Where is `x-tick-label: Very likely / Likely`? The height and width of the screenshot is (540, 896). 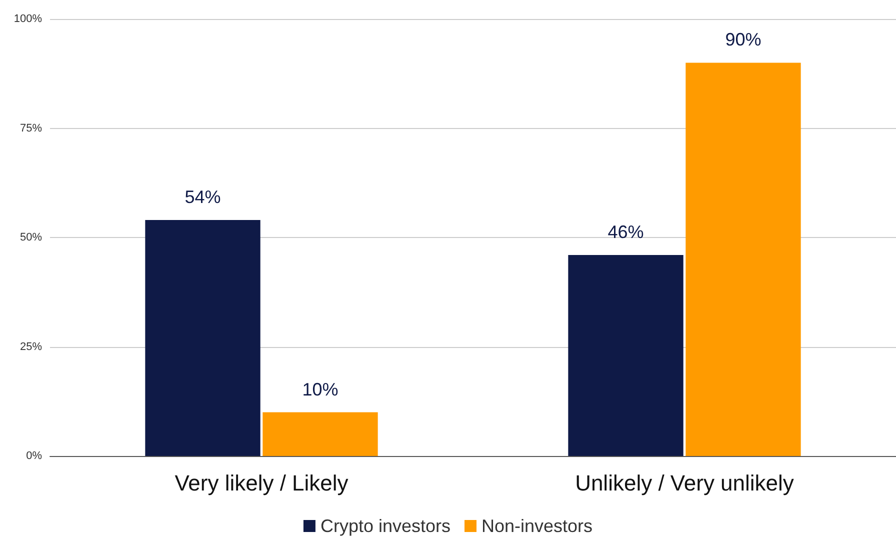
x-tick-label: Very likely / Likely is located at coordinates (261, 483).